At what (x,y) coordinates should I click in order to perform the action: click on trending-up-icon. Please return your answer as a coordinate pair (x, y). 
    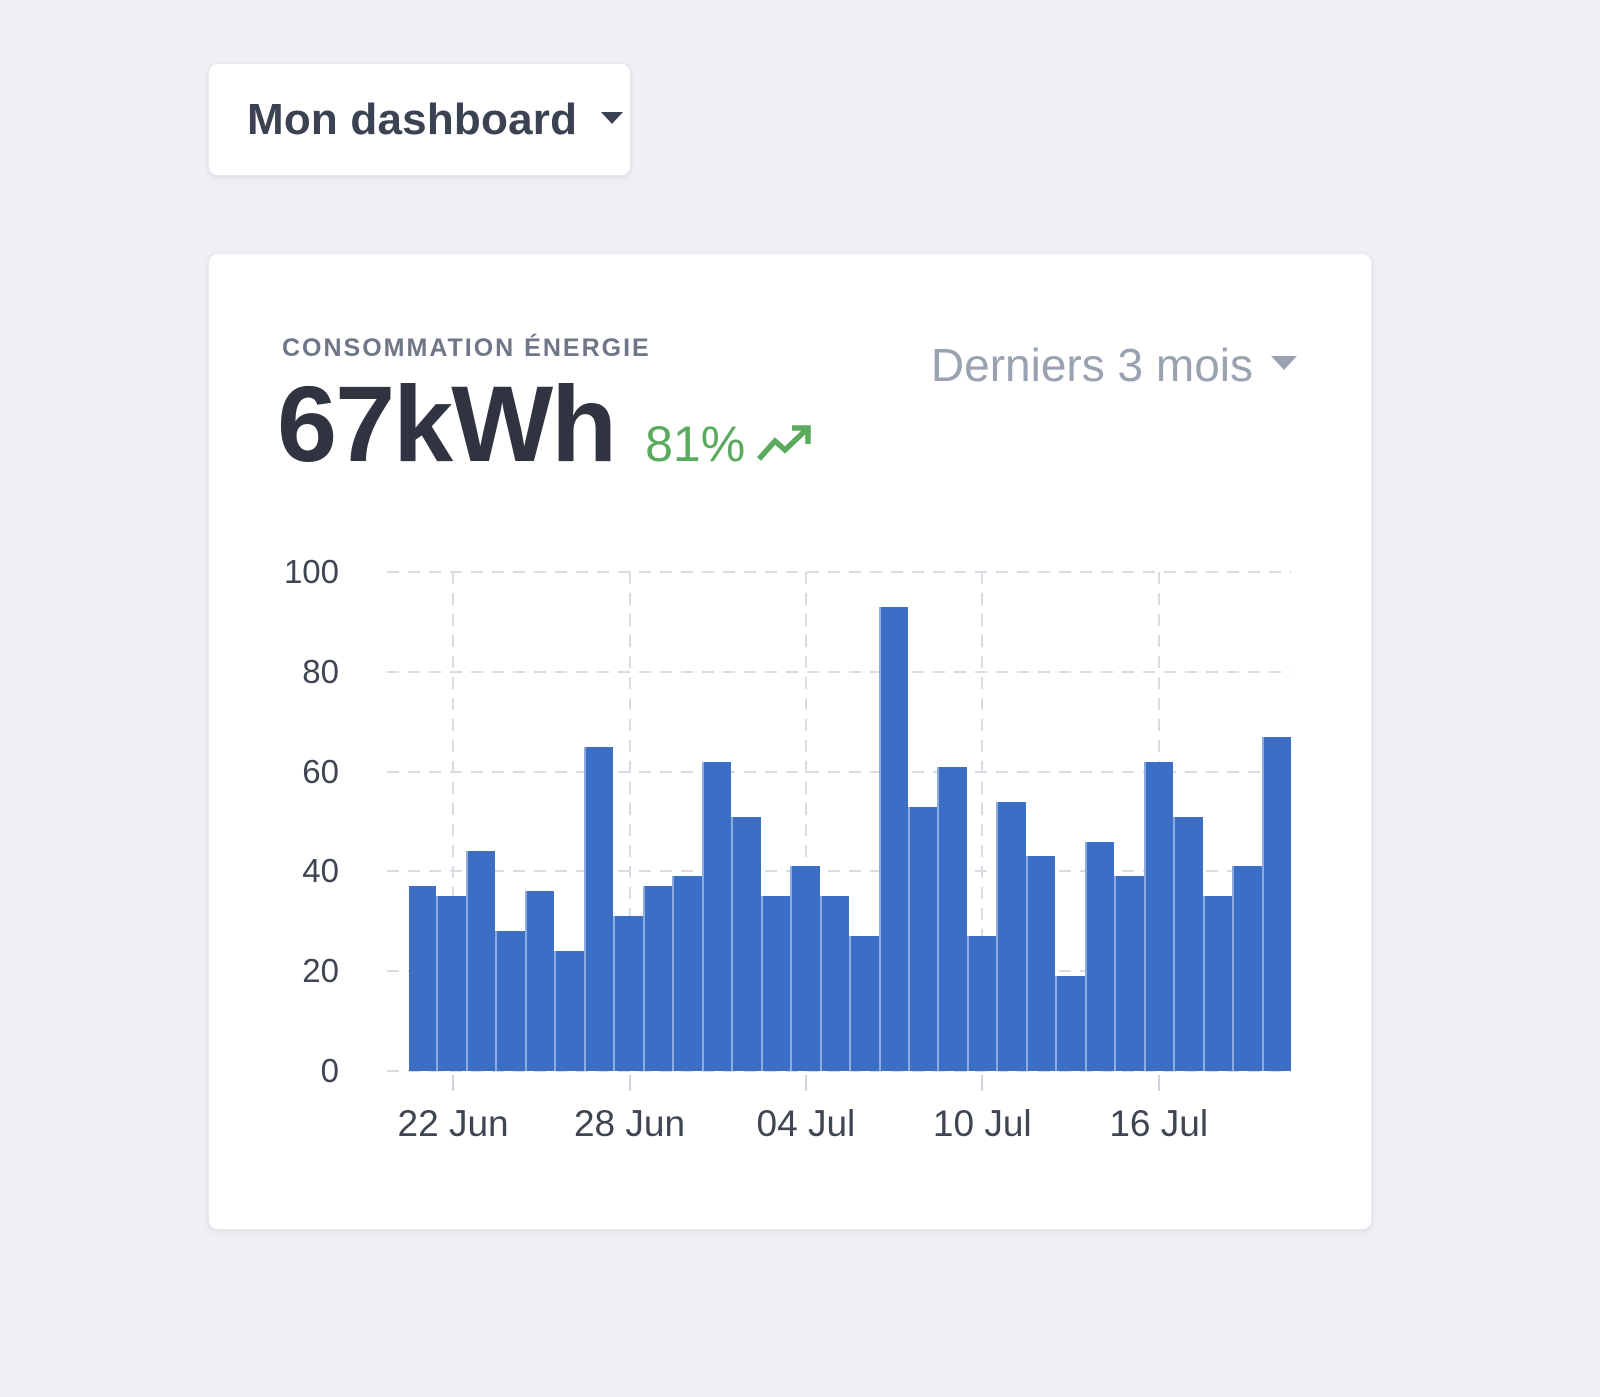
    Looking at the image, I should click on (785, 444).